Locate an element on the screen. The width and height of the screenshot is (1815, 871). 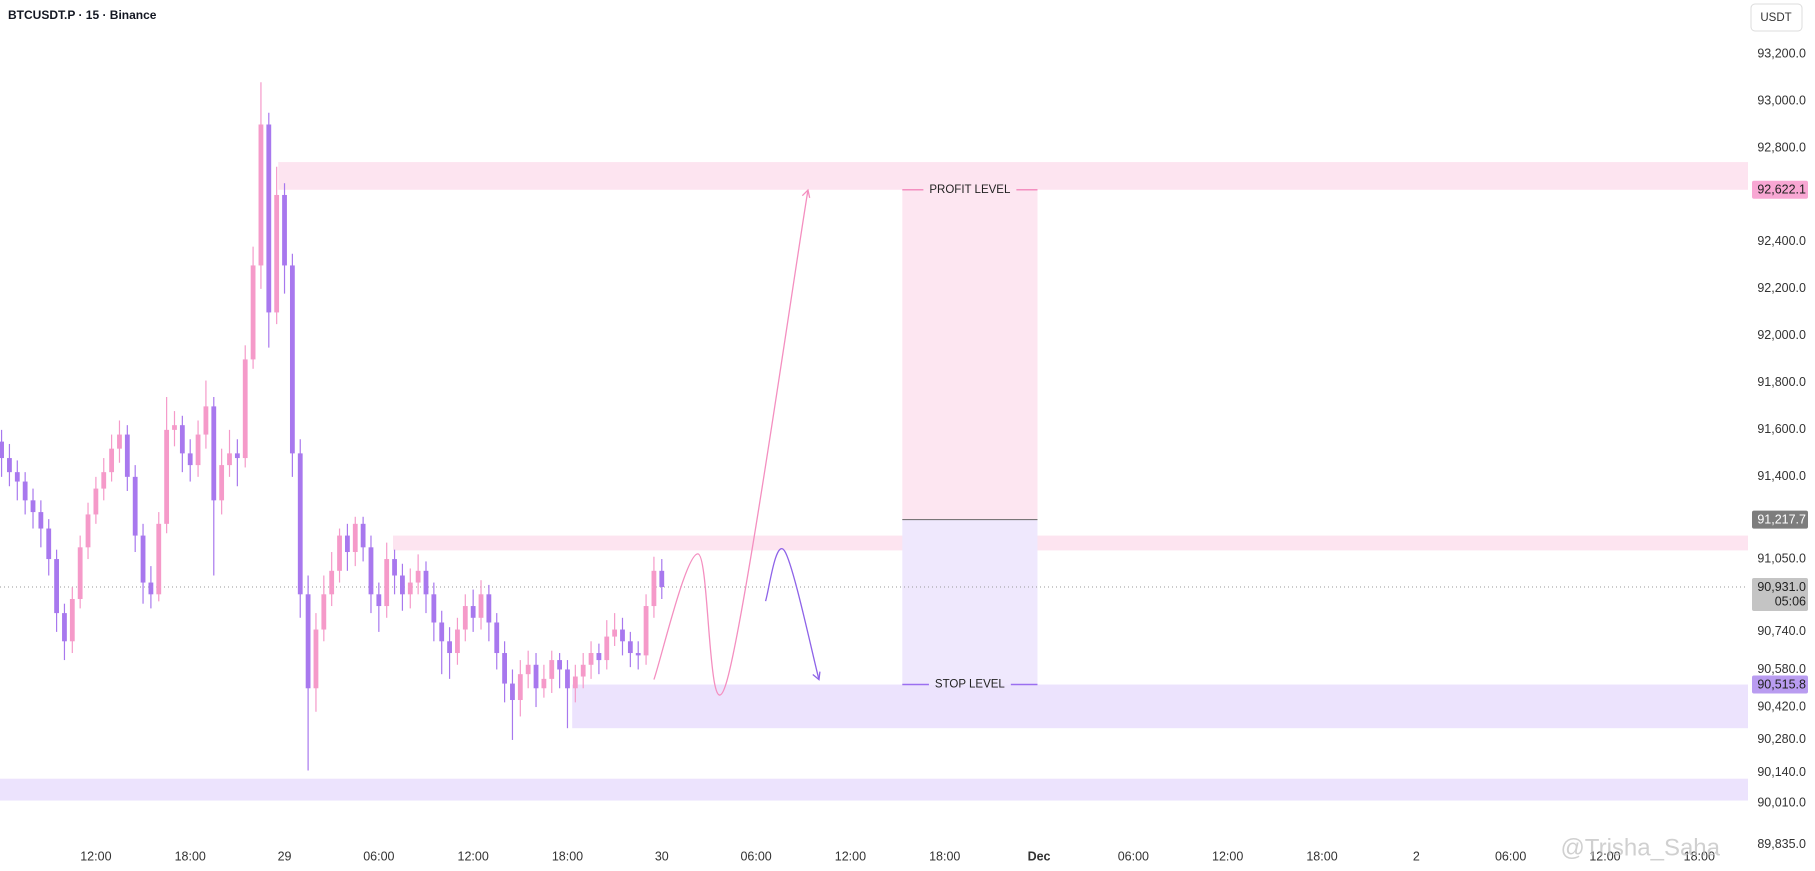
x-tick-label: 2 is located at coordinates (1416, 856).